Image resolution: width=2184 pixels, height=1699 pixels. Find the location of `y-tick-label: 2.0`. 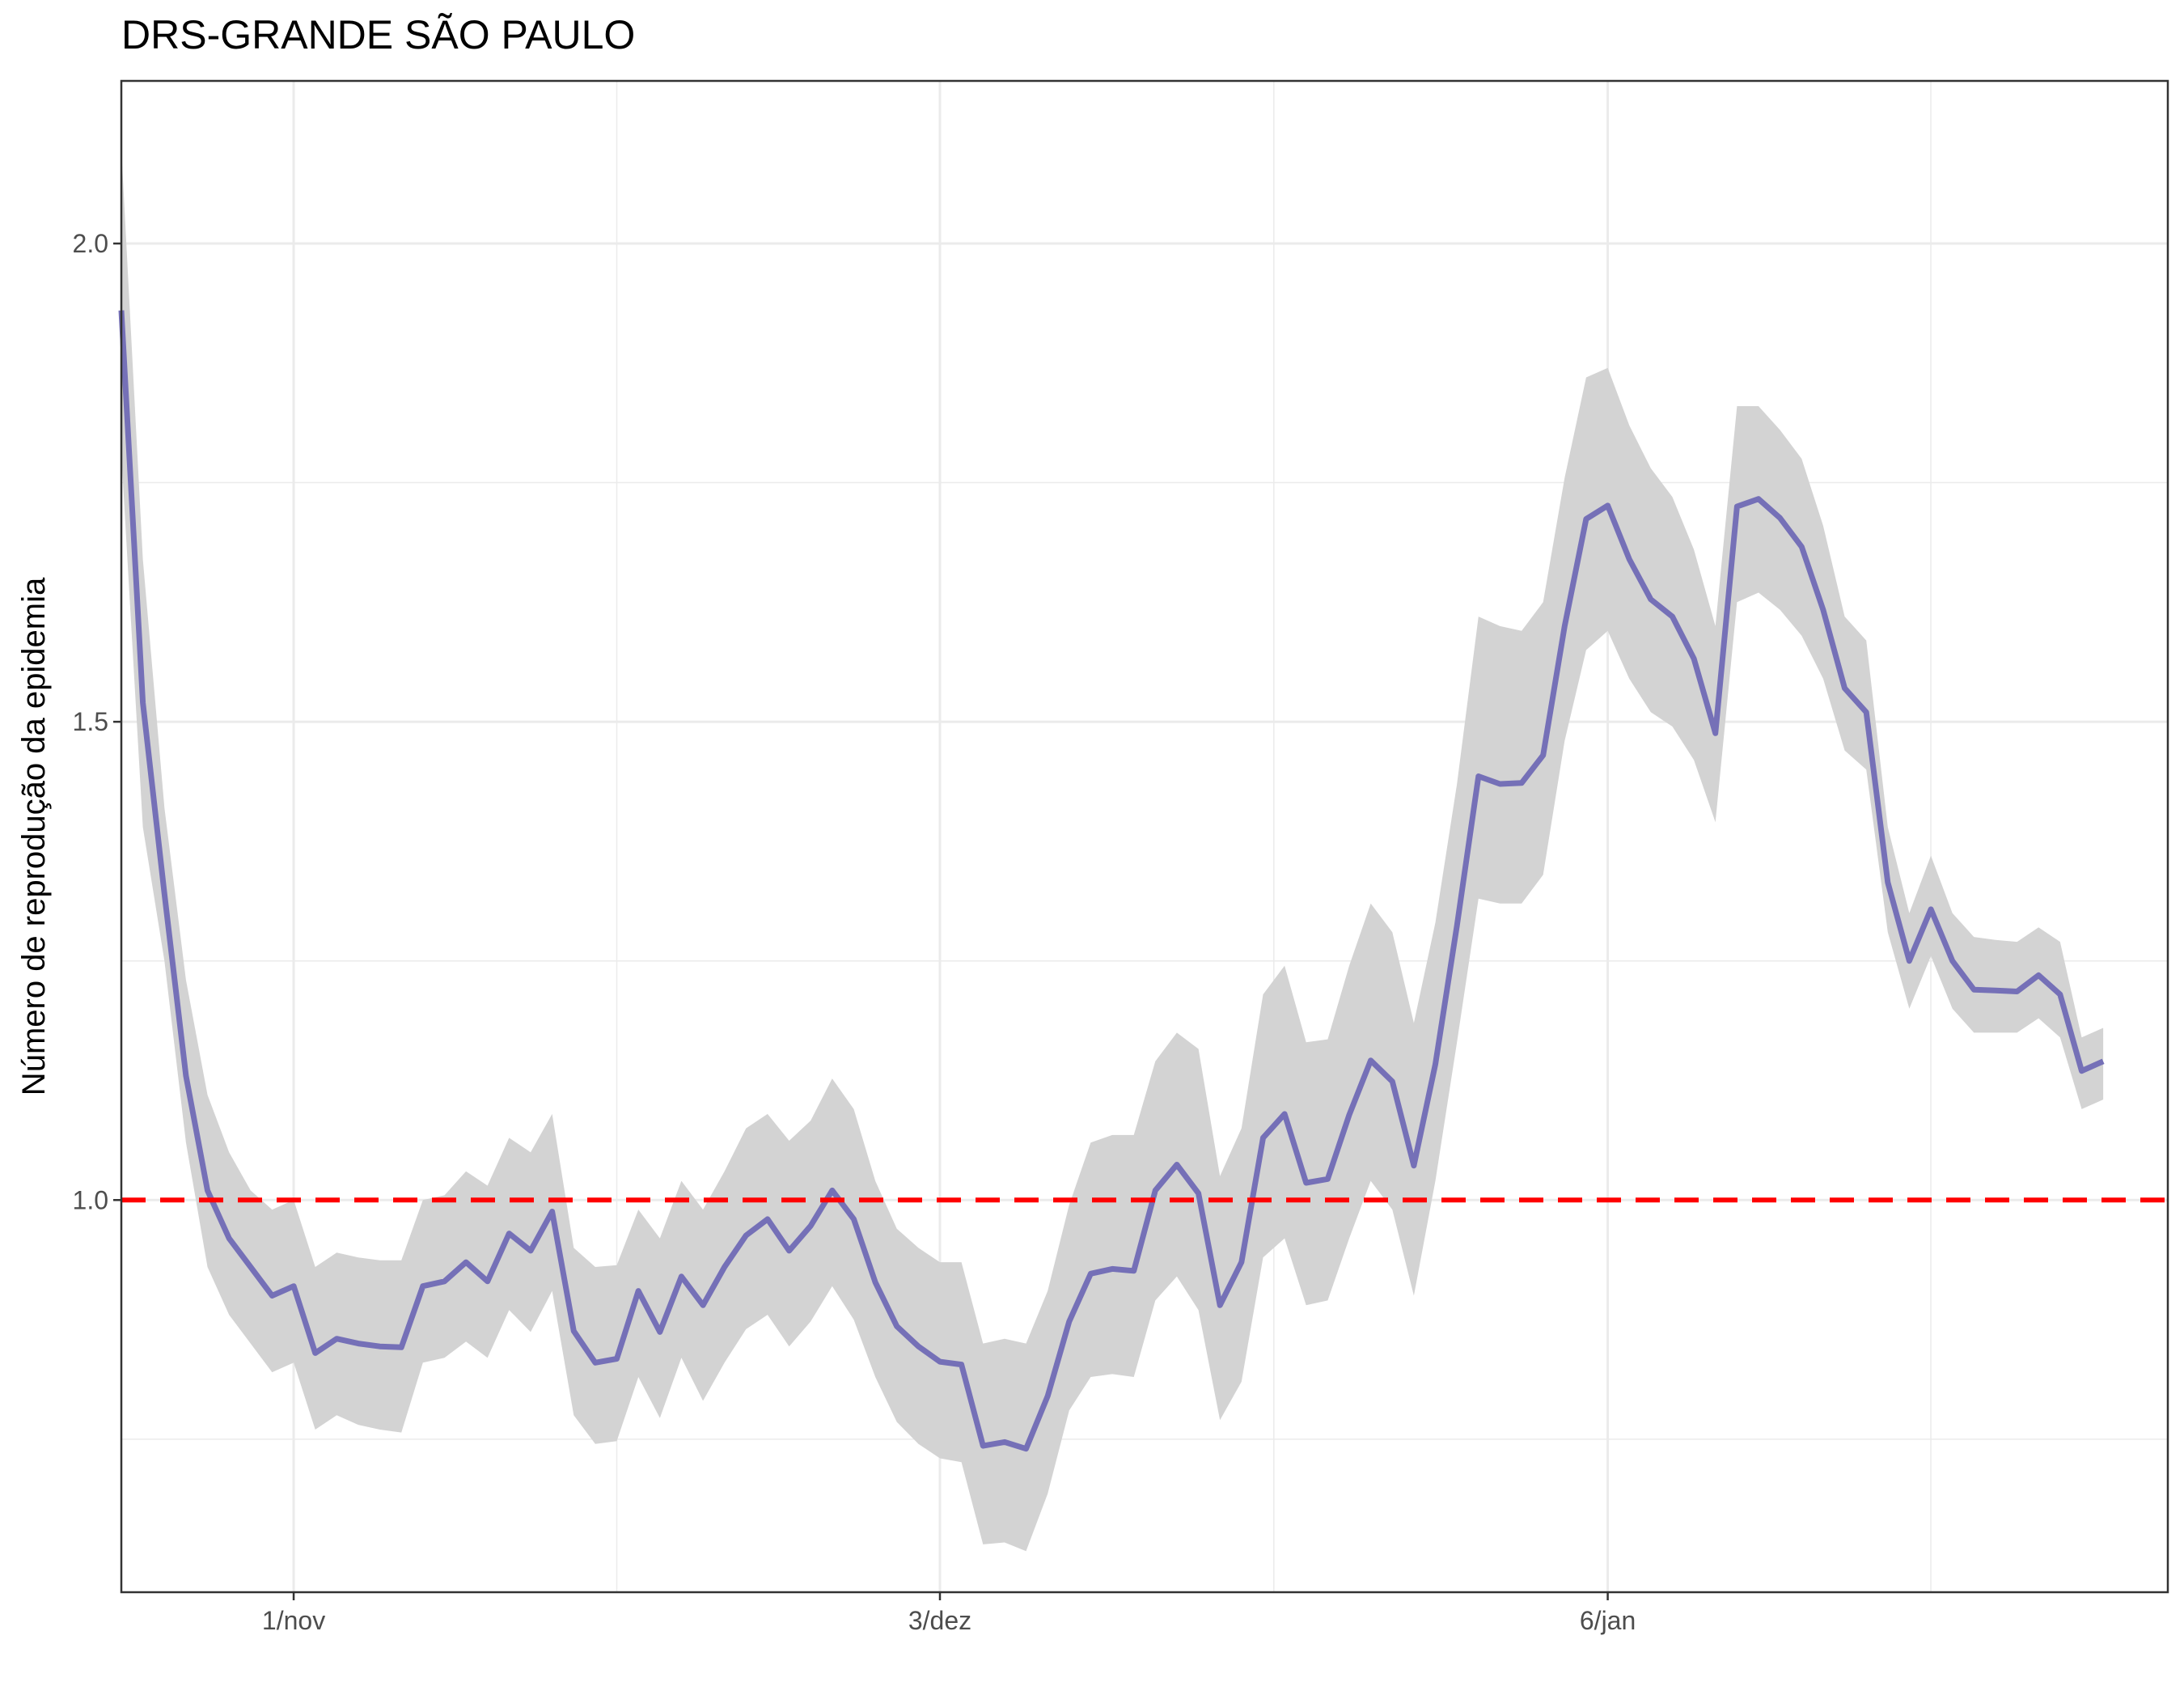

y-tick-label: 2.0 is located at coordinates (90, 243).